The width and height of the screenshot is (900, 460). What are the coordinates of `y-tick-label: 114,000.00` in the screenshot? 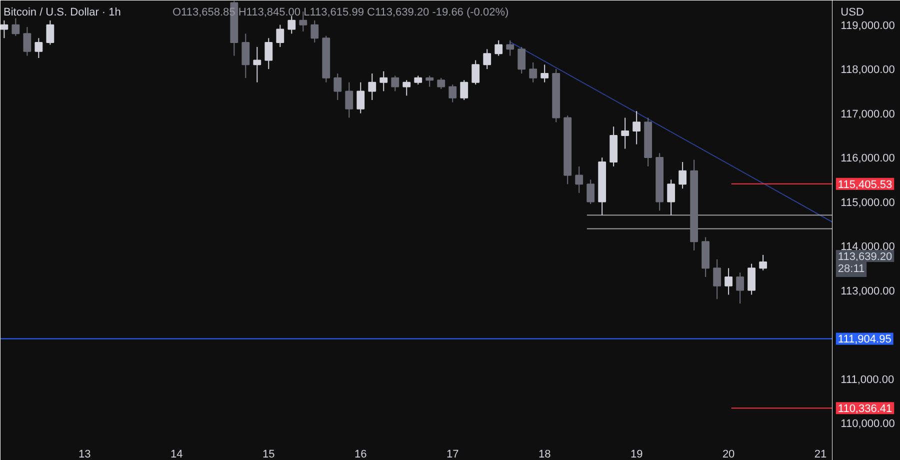 It's located at (867, 247).